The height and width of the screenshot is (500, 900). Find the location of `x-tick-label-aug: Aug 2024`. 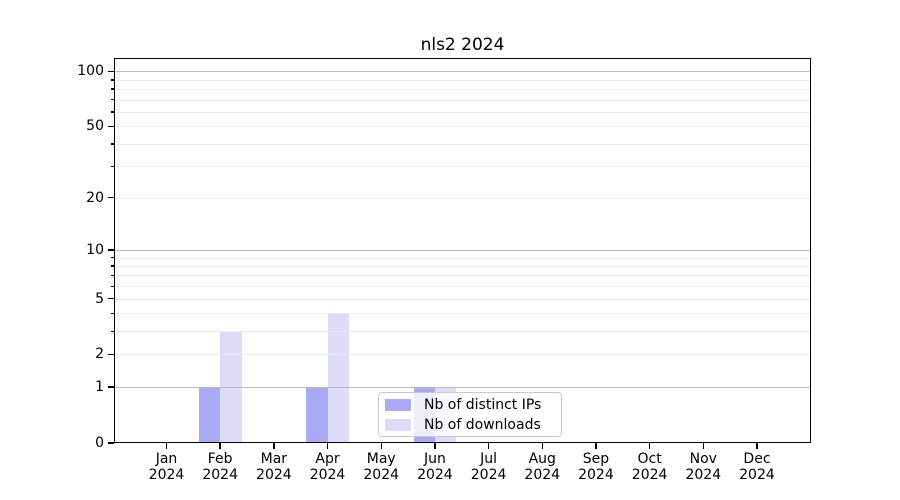

x-tick-label-aug: Aug 2024 is located at coordinates (542, 467).